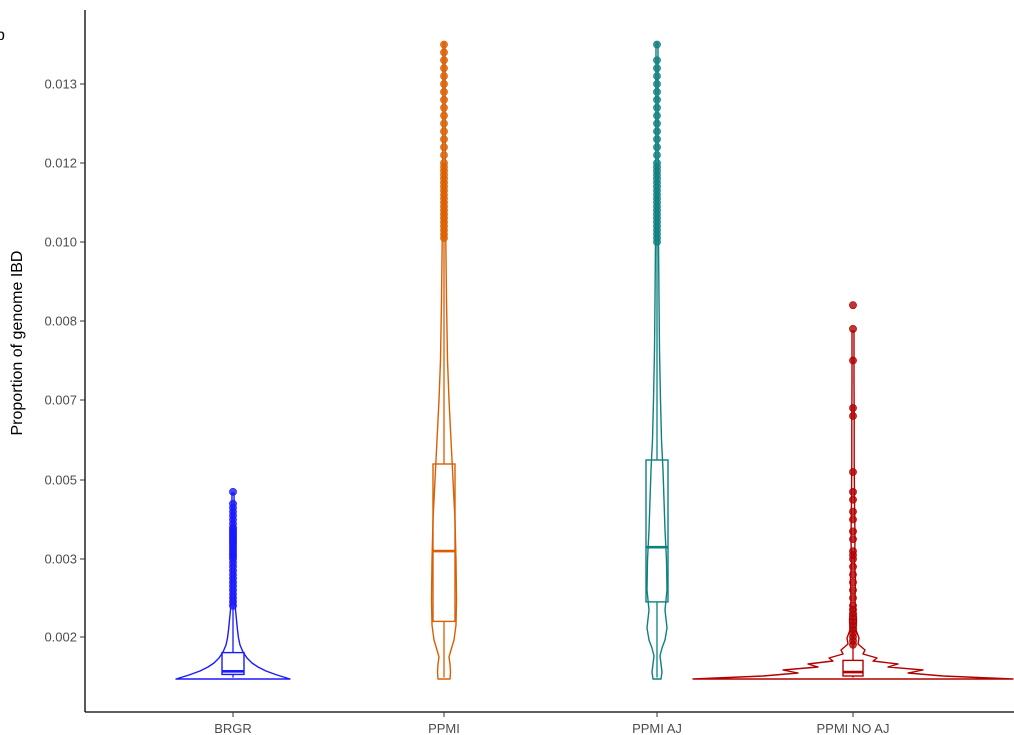 The height and width of the screenshot is (735, 1014). I want to click on y-tick-label: 0.002, so click(60, 637).